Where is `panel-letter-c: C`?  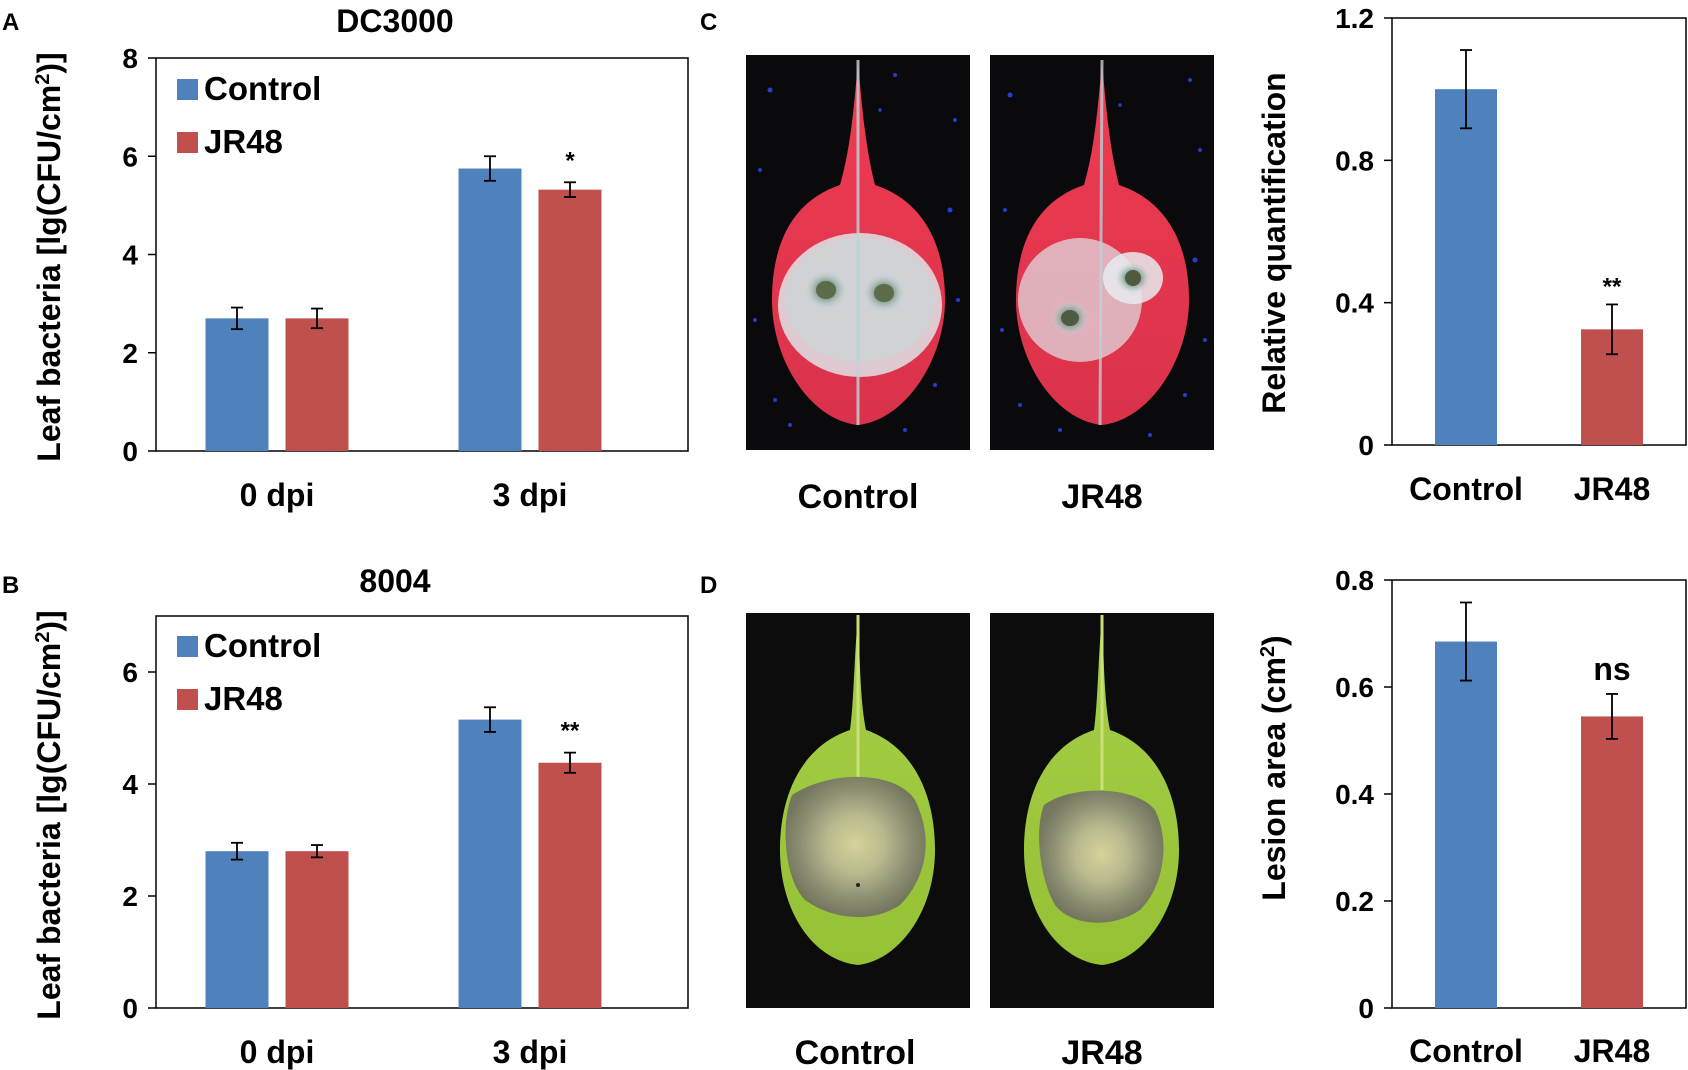 panel-letter-c: C is located at coordinates (708, 22).